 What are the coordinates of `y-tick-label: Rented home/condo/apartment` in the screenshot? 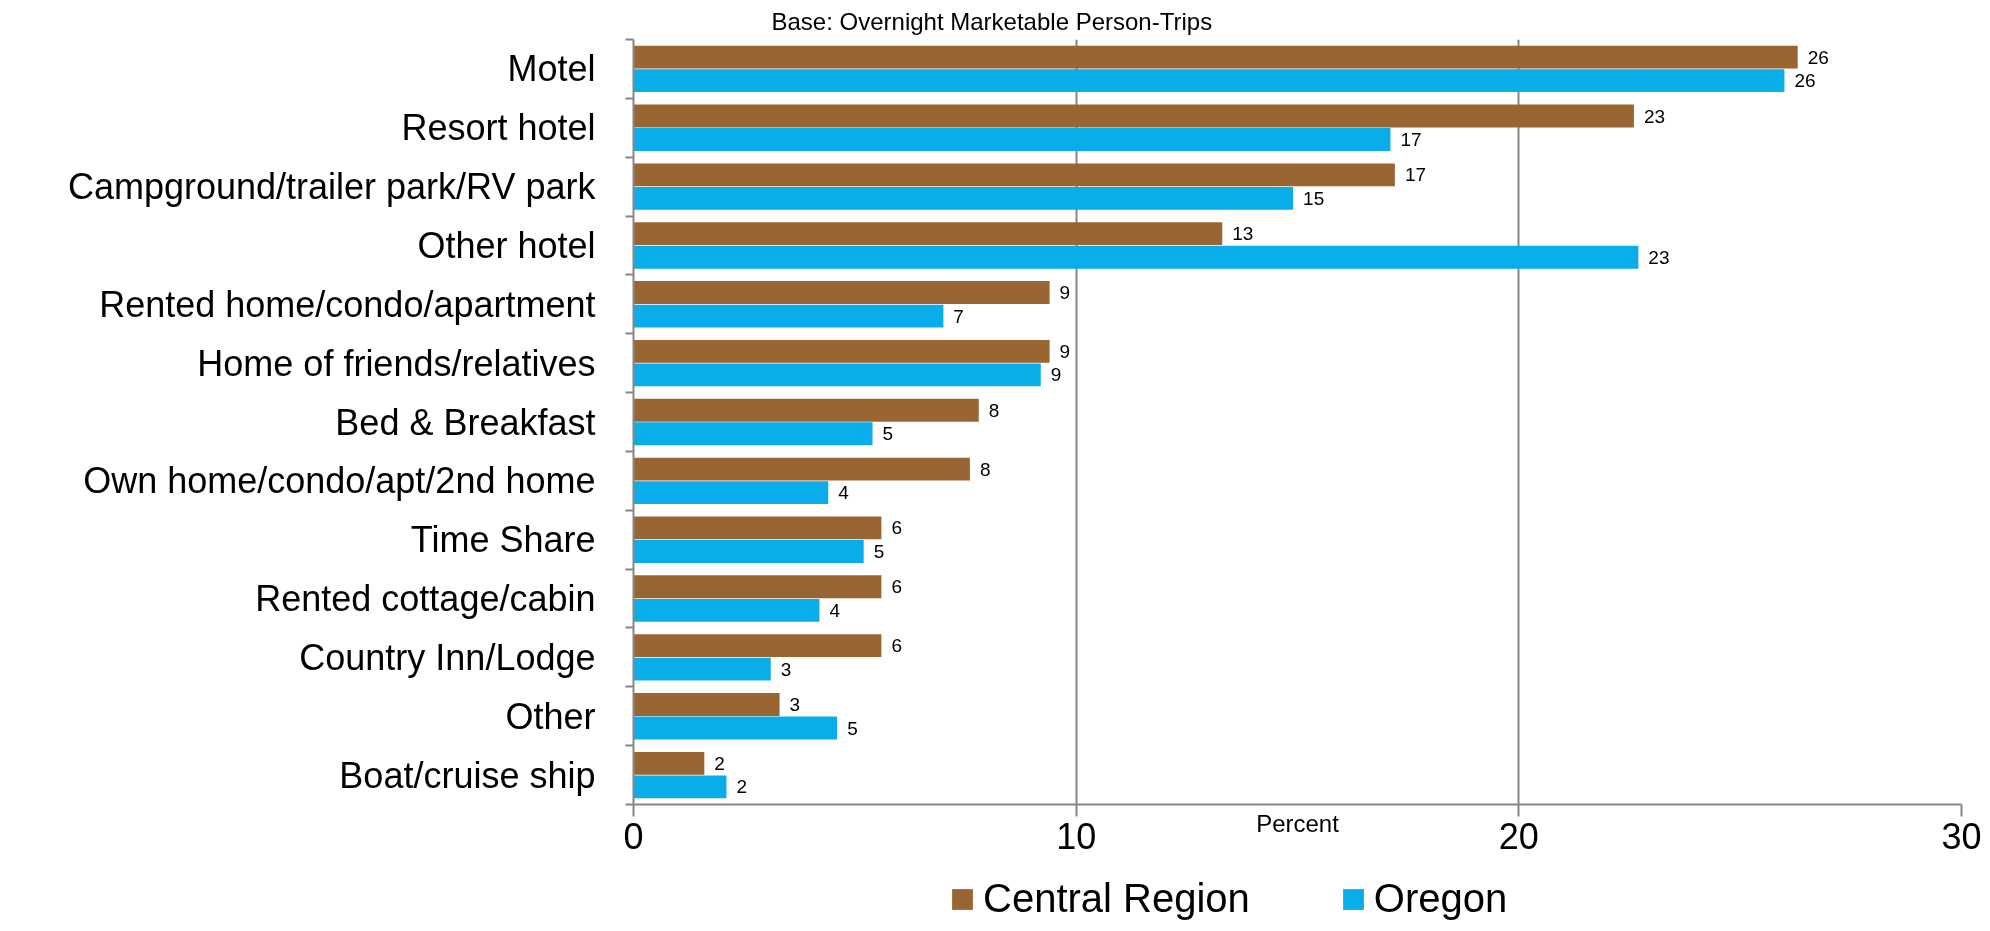 It's located at (347, 304).